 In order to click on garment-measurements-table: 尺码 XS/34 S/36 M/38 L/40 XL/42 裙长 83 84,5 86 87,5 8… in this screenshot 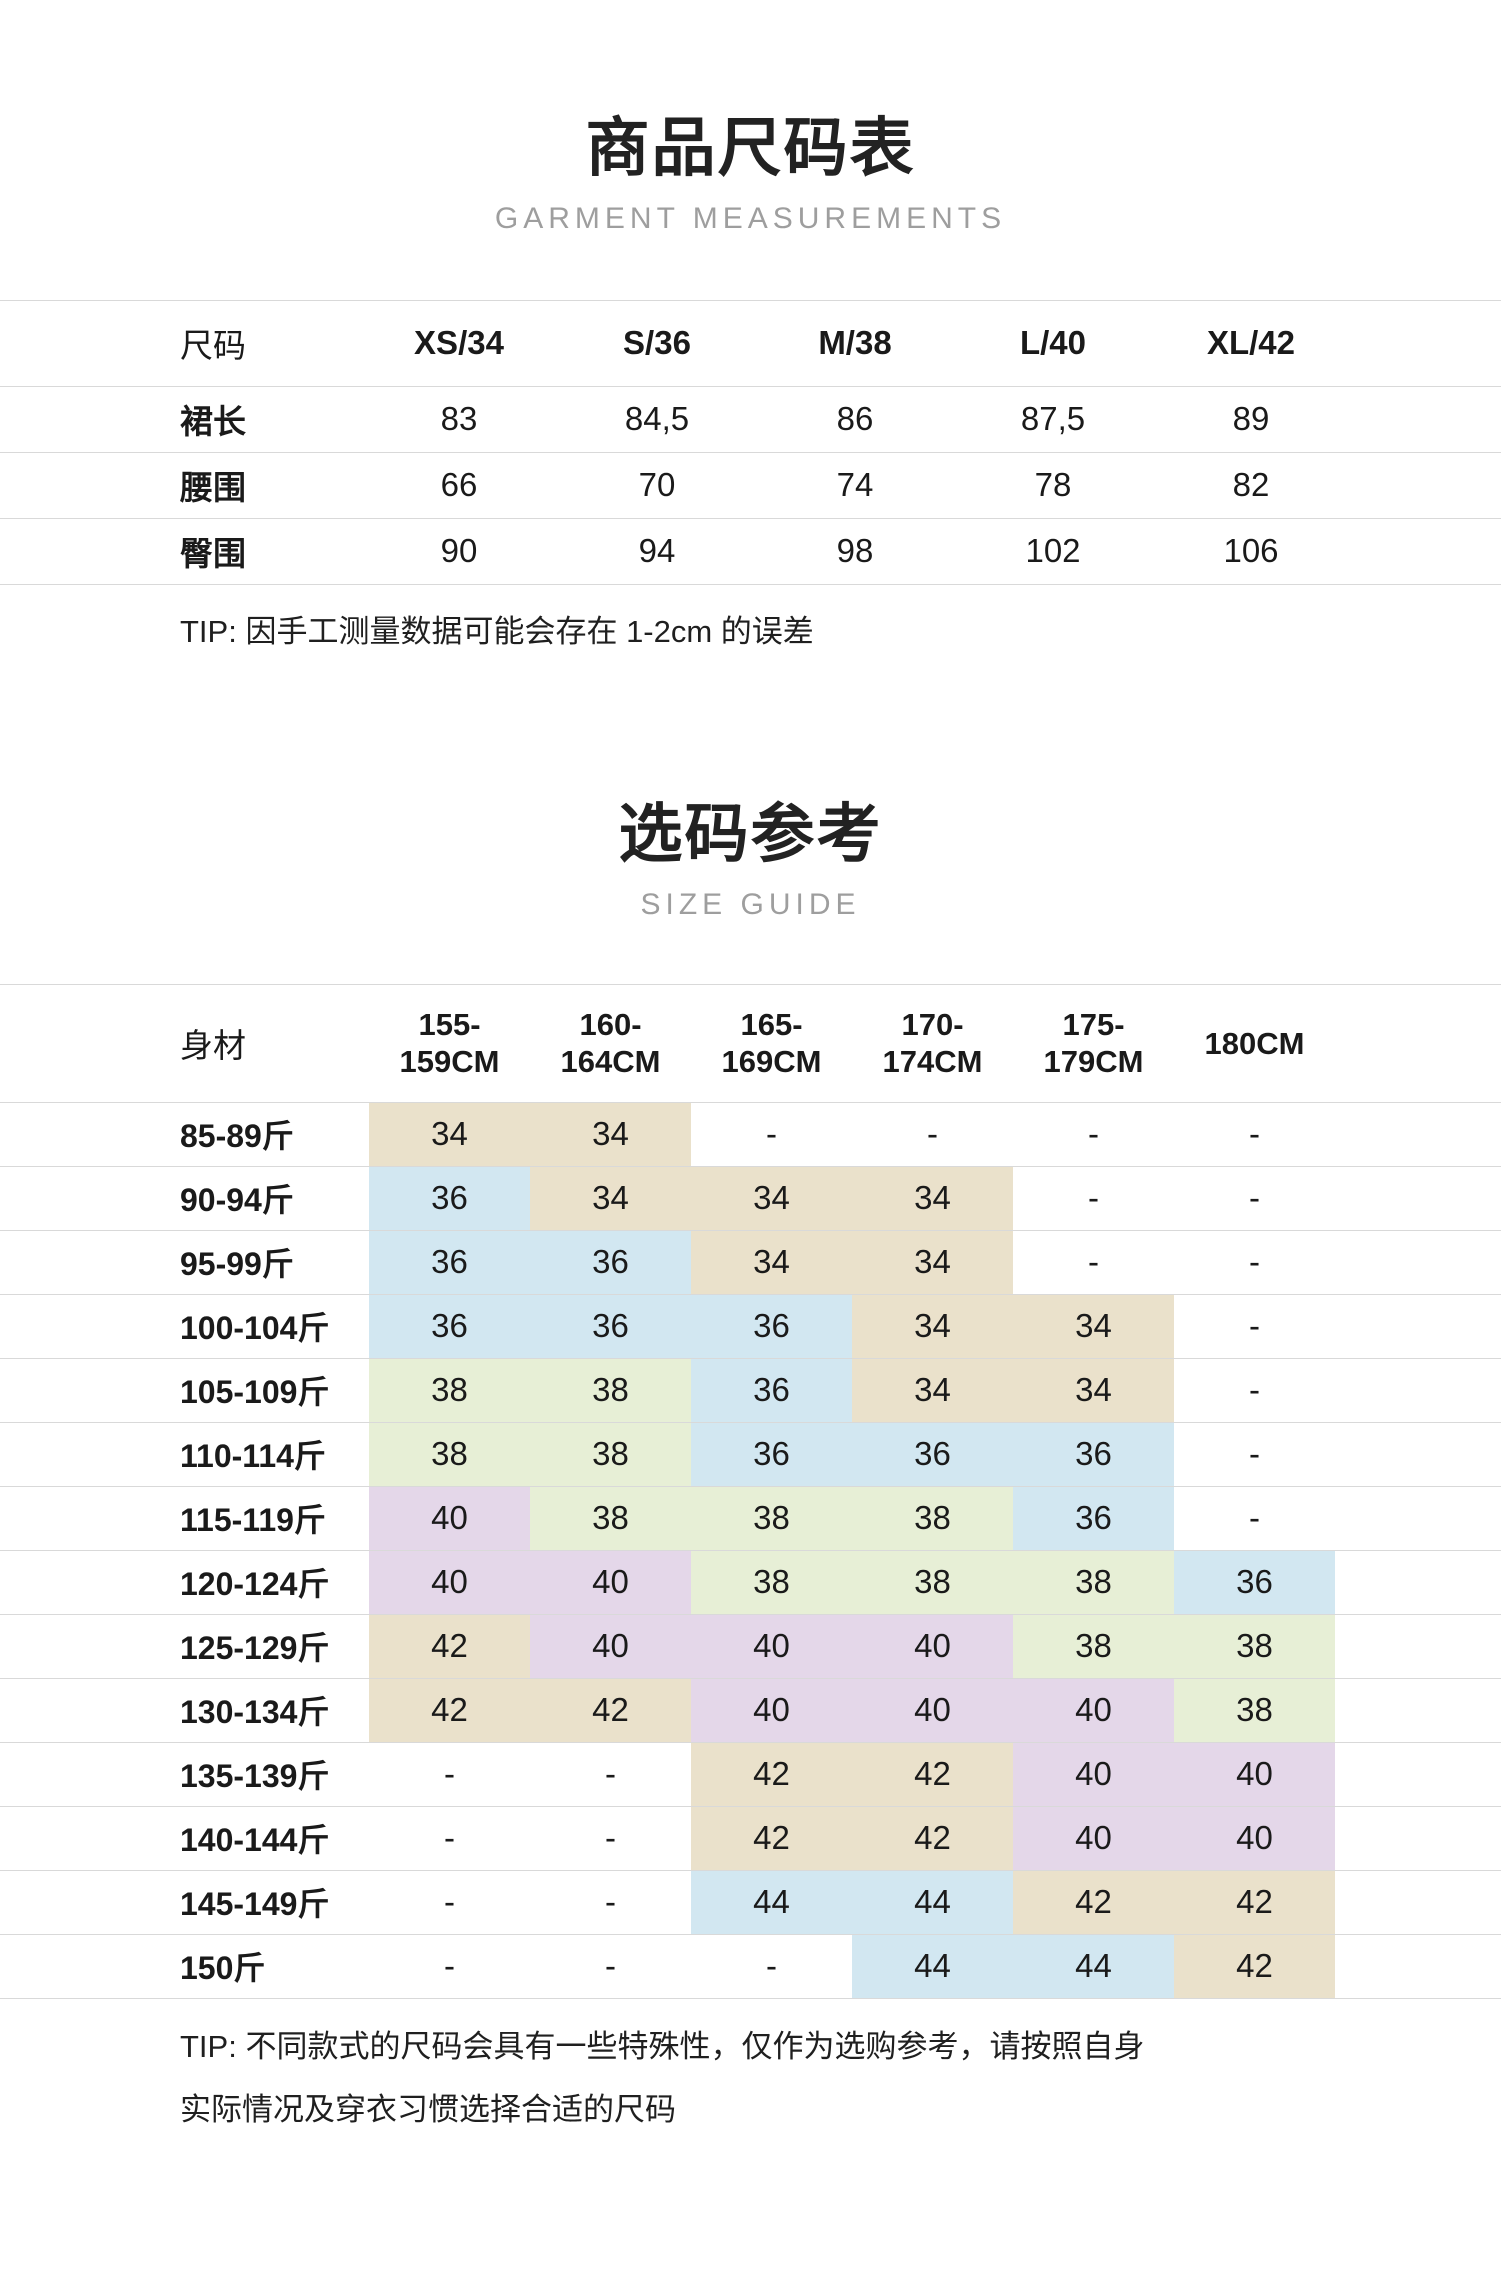, I will do `click(750, 442)`.